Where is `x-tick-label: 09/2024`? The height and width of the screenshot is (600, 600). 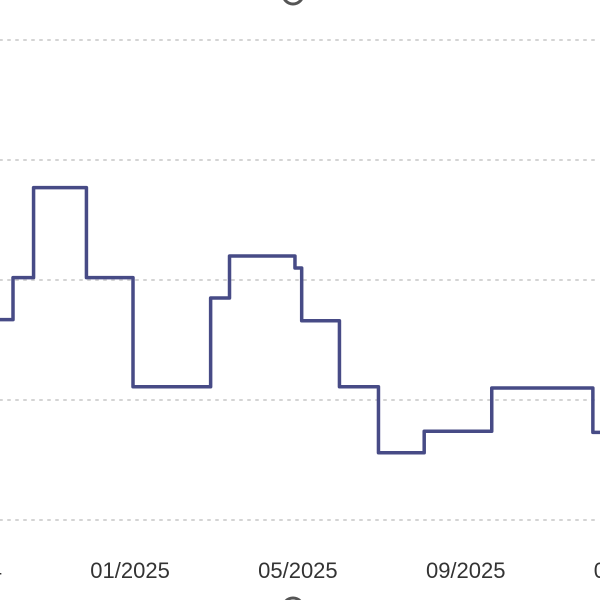 x-tick-label: 09/2024 is located at coordinates (1, 570).